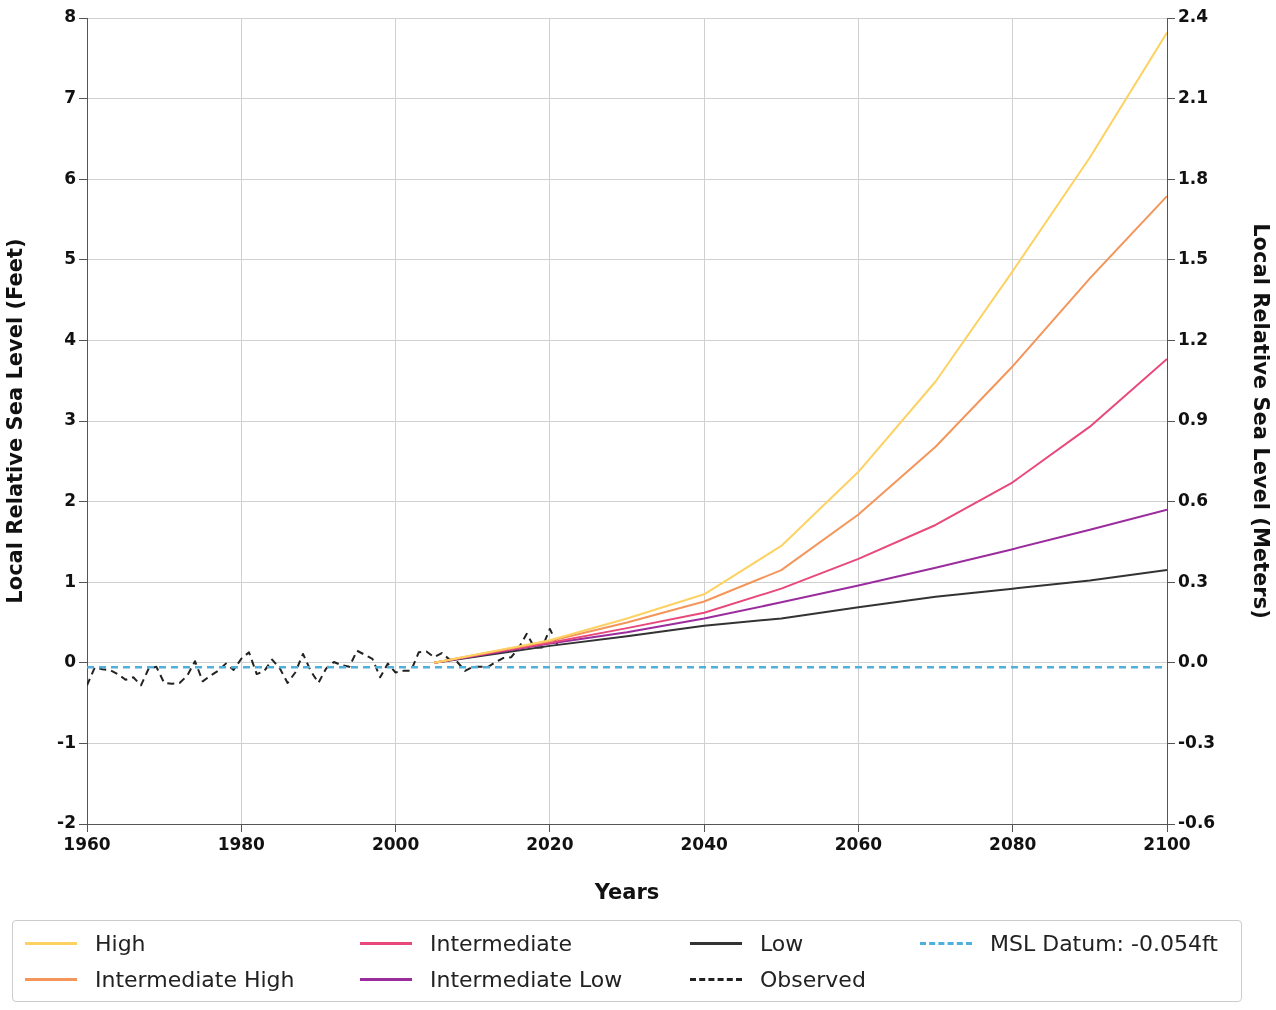 The width and height of the screenshot is (1276, 1010). I want to click on y-tick-label: -1, so click(66, 741).